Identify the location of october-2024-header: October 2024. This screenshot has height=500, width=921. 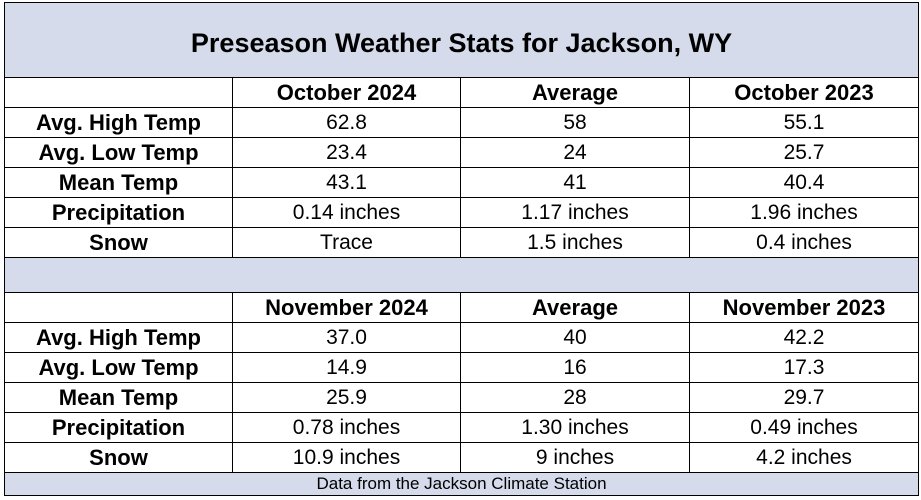
(346, 92).